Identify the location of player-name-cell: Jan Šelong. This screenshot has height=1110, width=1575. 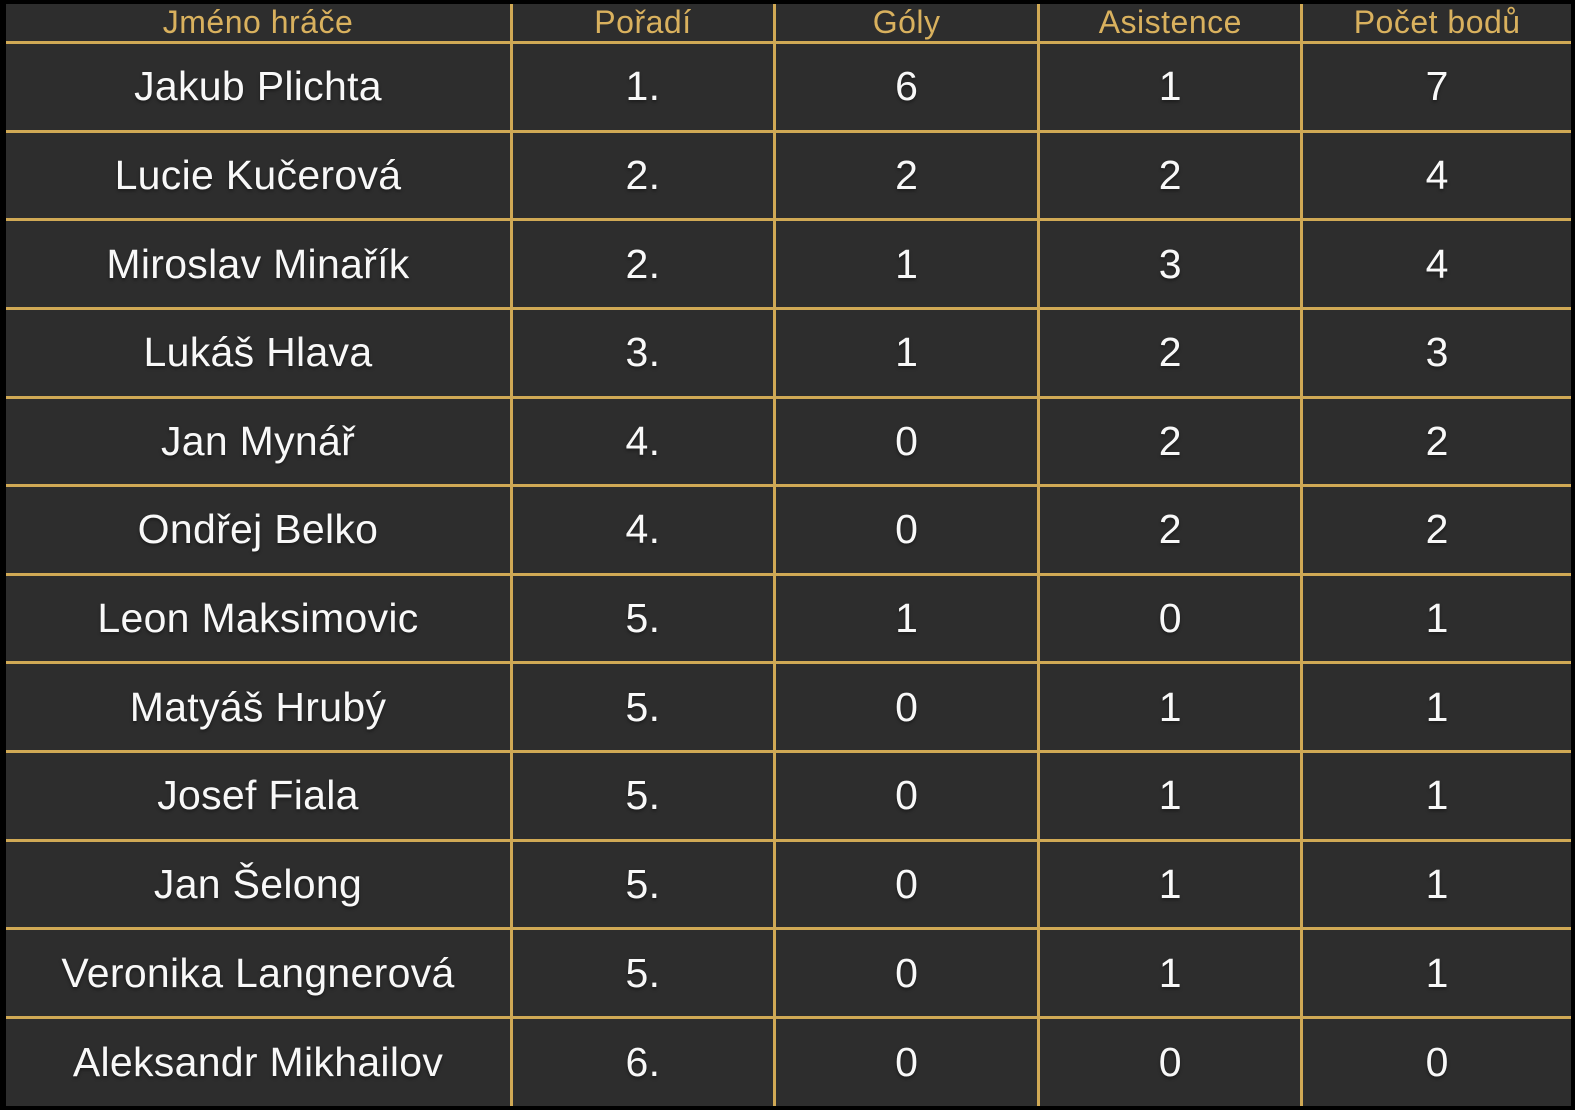
(259, 884).